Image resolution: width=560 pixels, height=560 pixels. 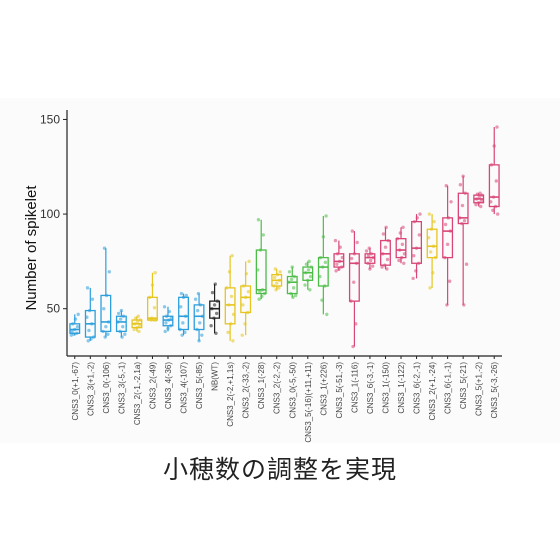 I want to click on y-tick-label: 100, so click(x=50, y=214).